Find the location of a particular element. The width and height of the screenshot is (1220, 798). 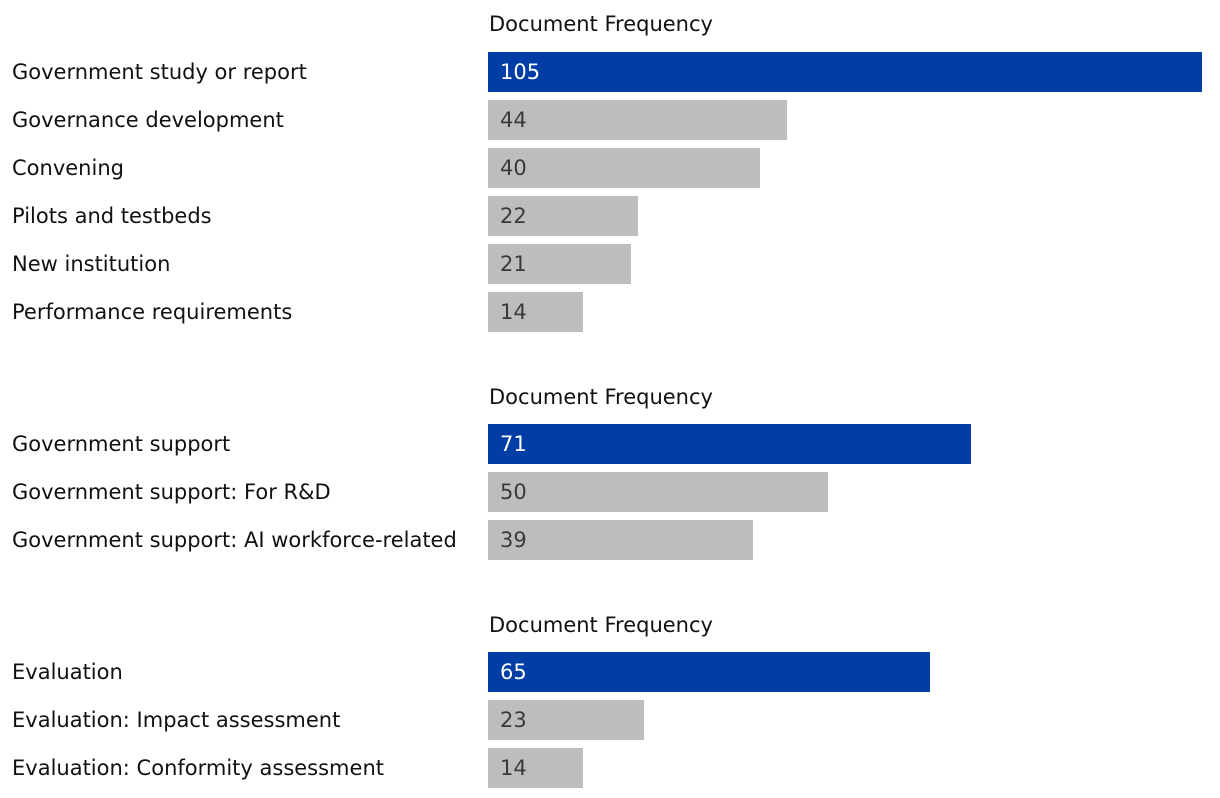

bar-government-support is located at coordinates (729, 444).